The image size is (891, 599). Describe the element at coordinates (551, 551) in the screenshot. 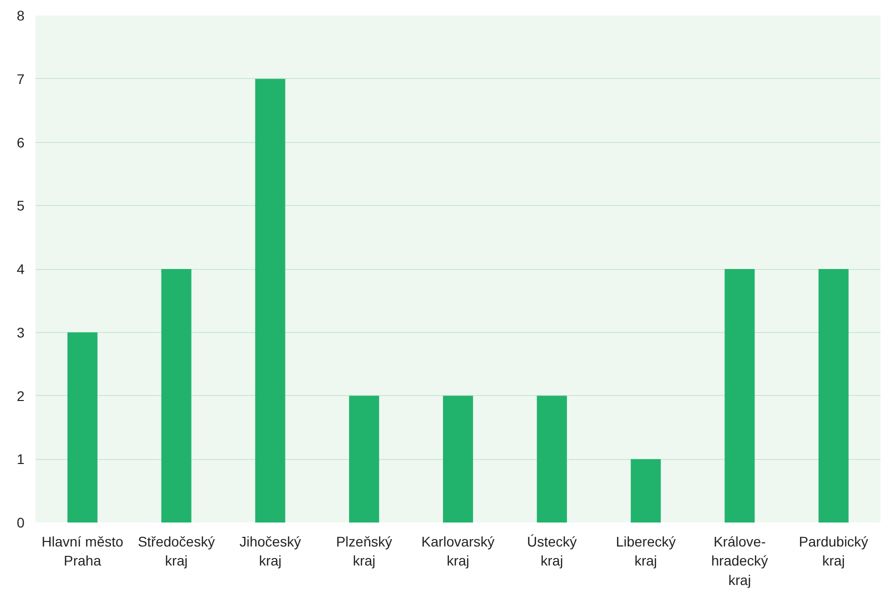

I see `x-tick-label: Ústecký kraj` at that location.